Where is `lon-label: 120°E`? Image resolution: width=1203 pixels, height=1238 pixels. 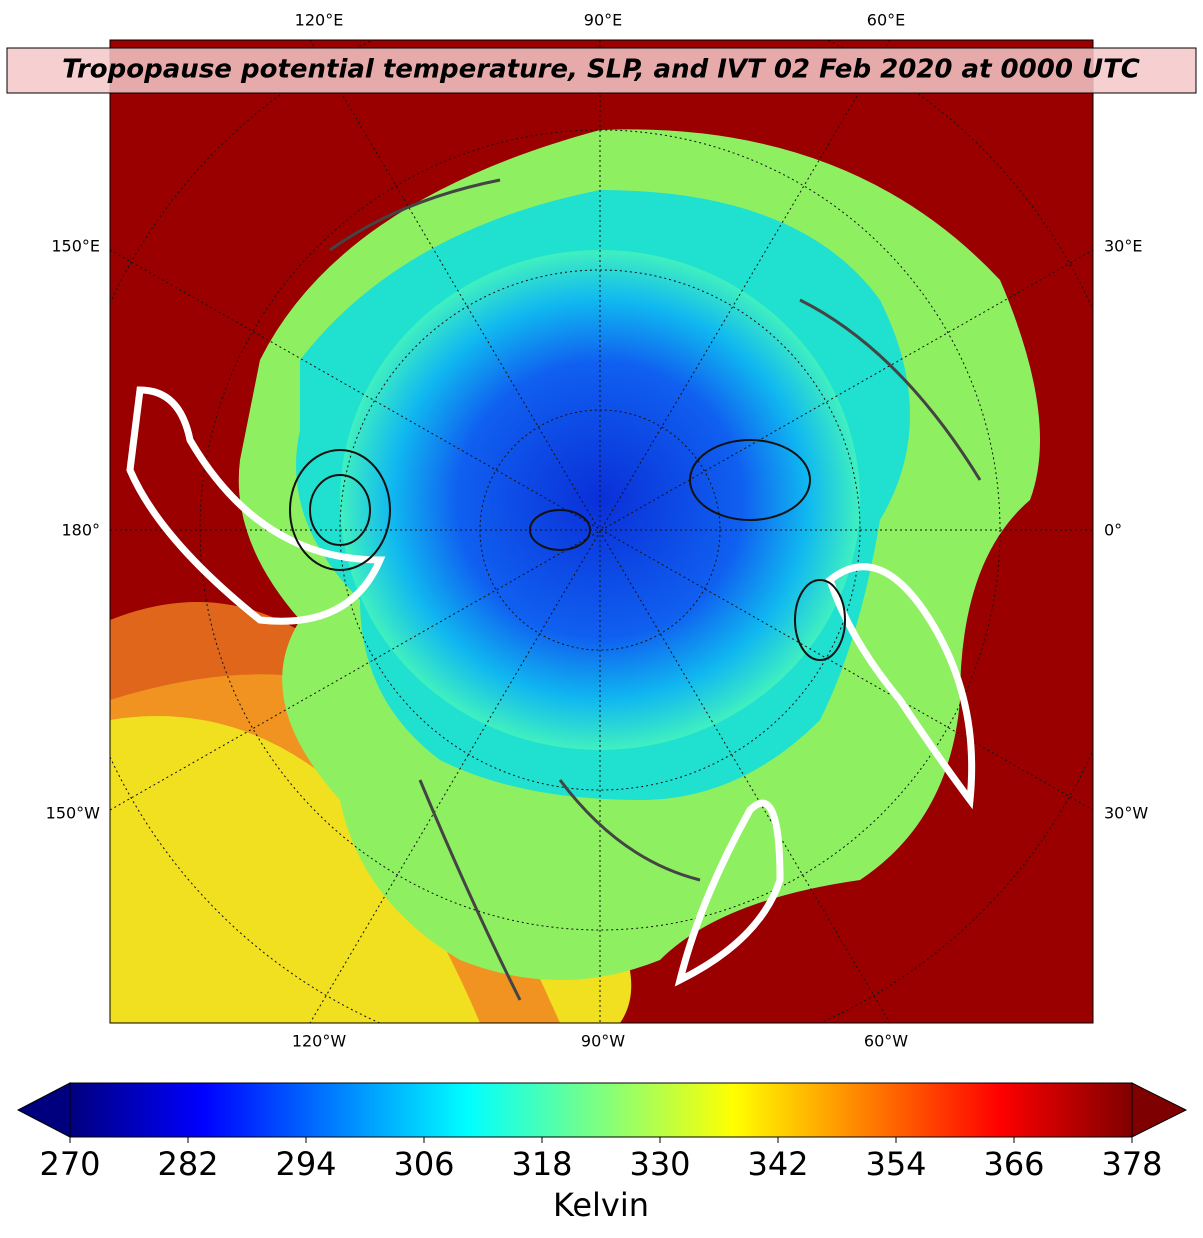 lon-label: 120°E is located at coordinates (319, 20).